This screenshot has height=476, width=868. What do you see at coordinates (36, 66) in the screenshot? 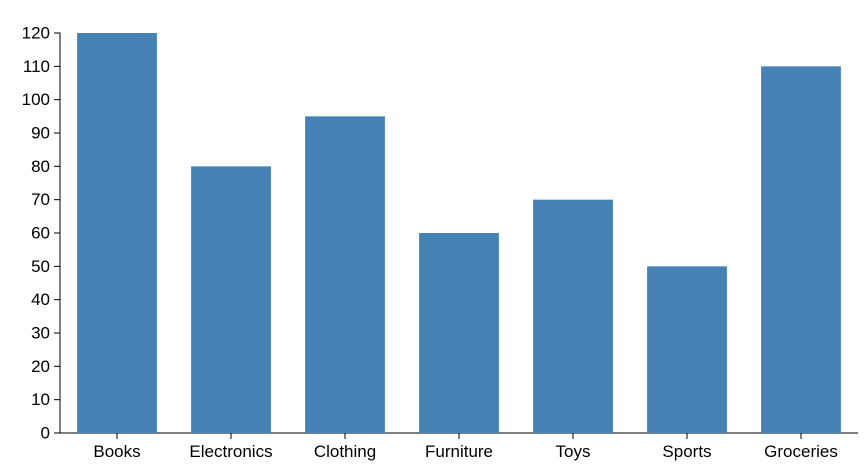
I see `y-tick-label: 110` at bounding box center [36, 66].